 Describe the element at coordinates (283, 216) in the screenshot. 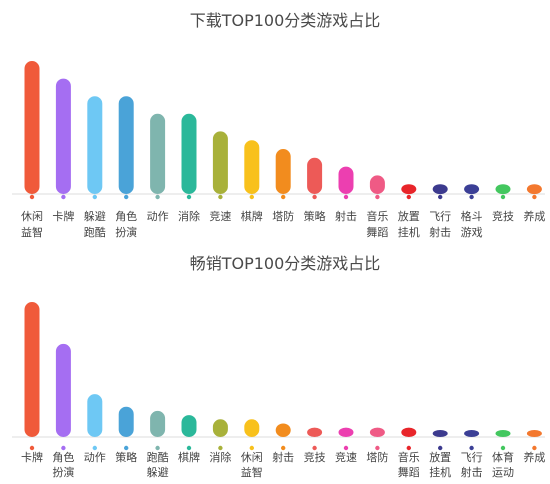

I see `category-label: 塔防` at that location.